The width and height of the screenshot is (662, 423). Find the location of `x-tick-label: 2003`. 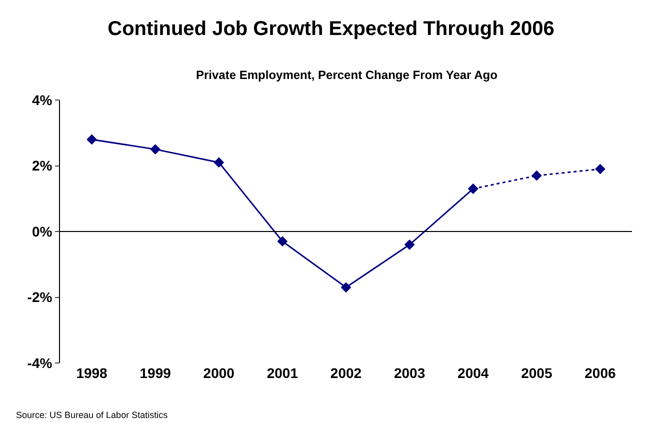

x-tick-label: 2003 is located at coordinates (410, 373).